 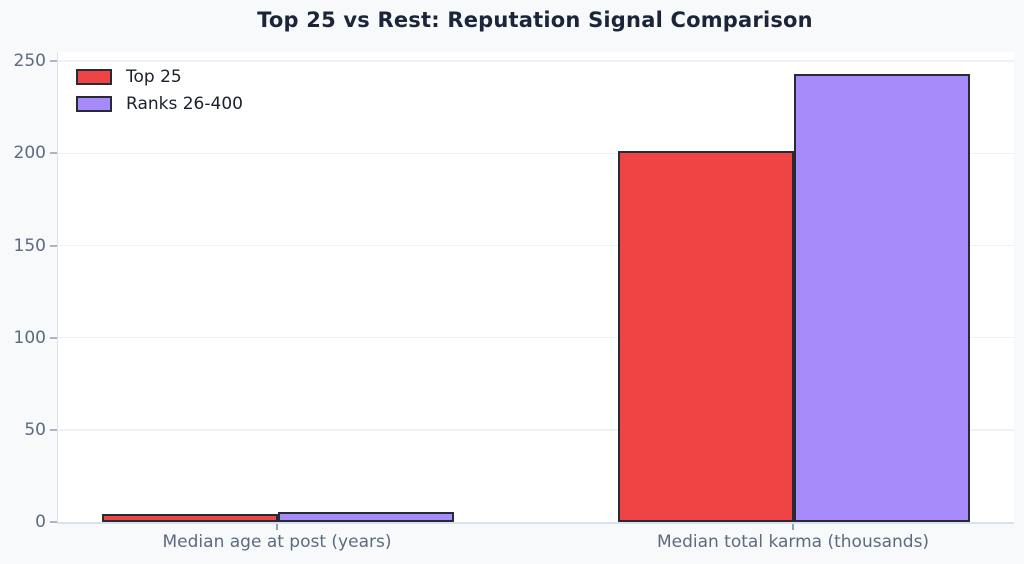 What do you see at coordinates (277, 542) in the screenshot?
I see `x-category-label-0: Median age at post (years)` at bounding box center [277, 542].